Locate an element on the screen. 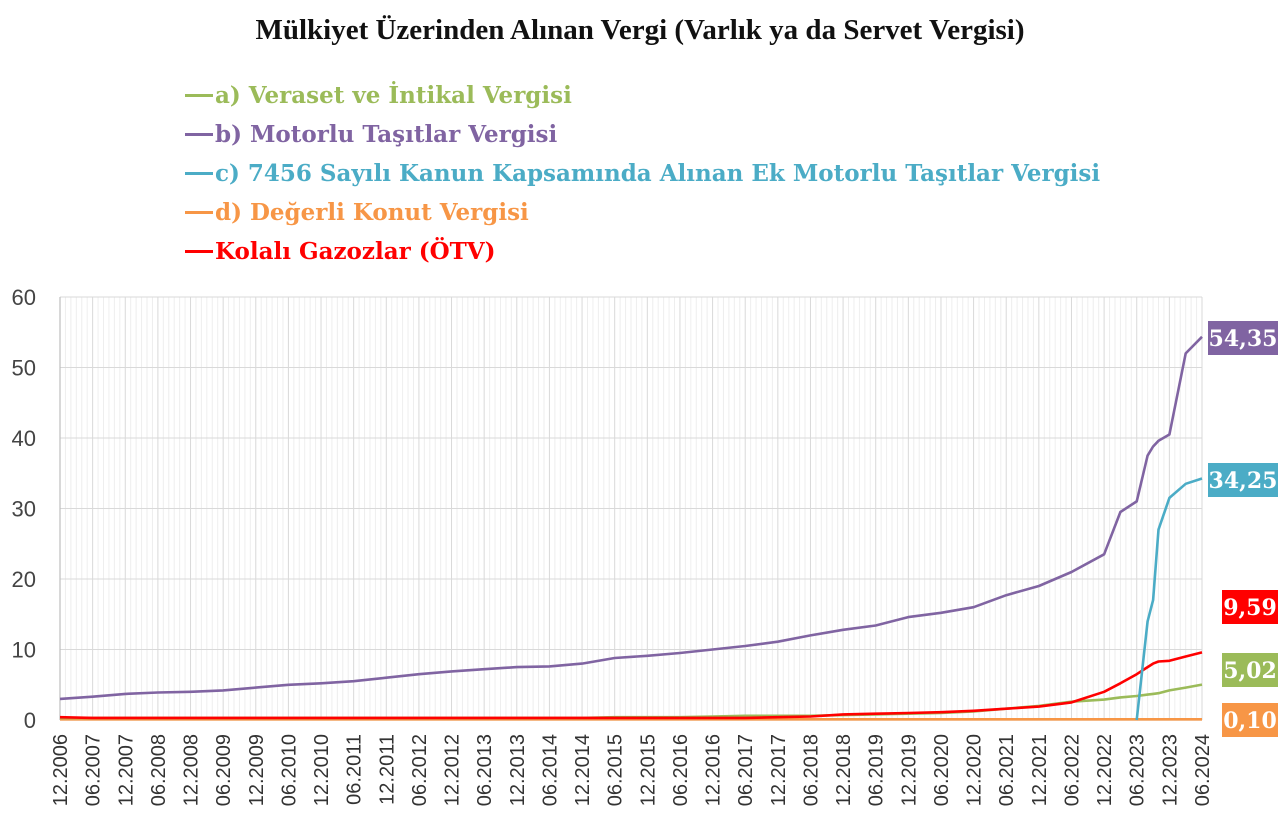  x-tick-label: 12.2009 is located at coordinates (257, 770).